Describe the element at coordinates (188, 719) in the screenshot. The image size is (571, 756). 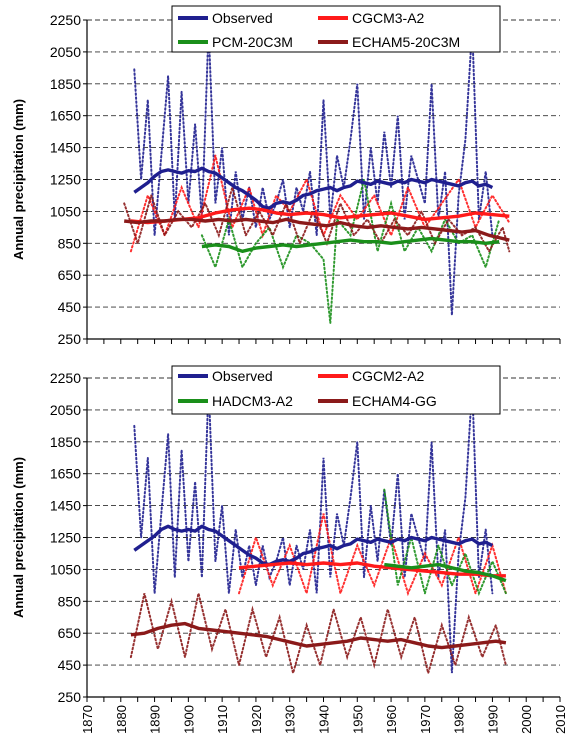
I see `x-tick-label: 1900` at that location.